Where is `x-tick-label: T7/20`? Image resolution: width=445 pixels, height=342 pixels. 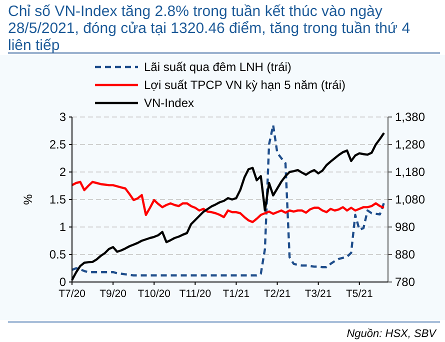
x-tick-label: T7/20 is located at coordinates (72, 294).